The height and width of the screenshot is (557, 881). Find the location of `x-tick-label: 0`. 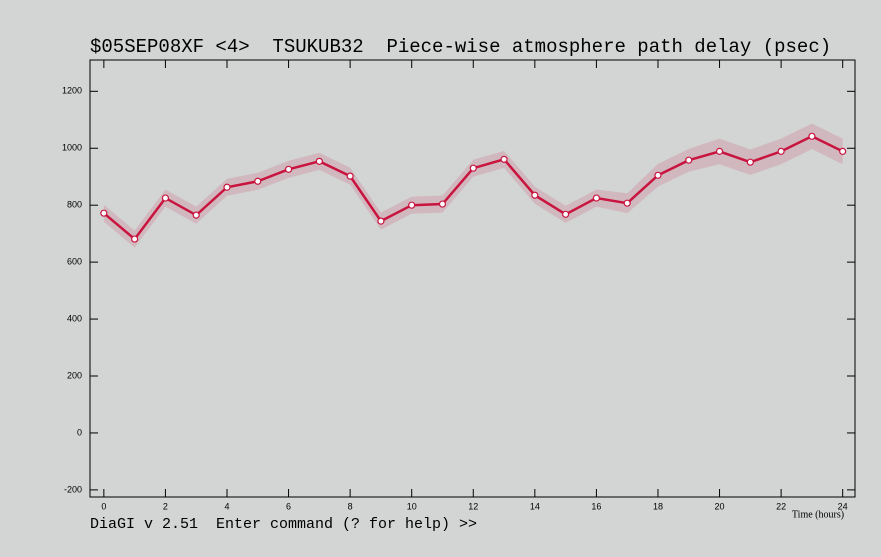

x-tick-label: 0 is located at coordinates (103, 506).